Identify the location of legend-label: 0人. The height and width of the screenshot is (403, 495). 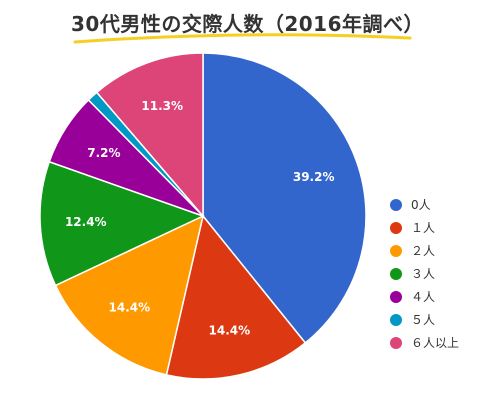
(421, 205).